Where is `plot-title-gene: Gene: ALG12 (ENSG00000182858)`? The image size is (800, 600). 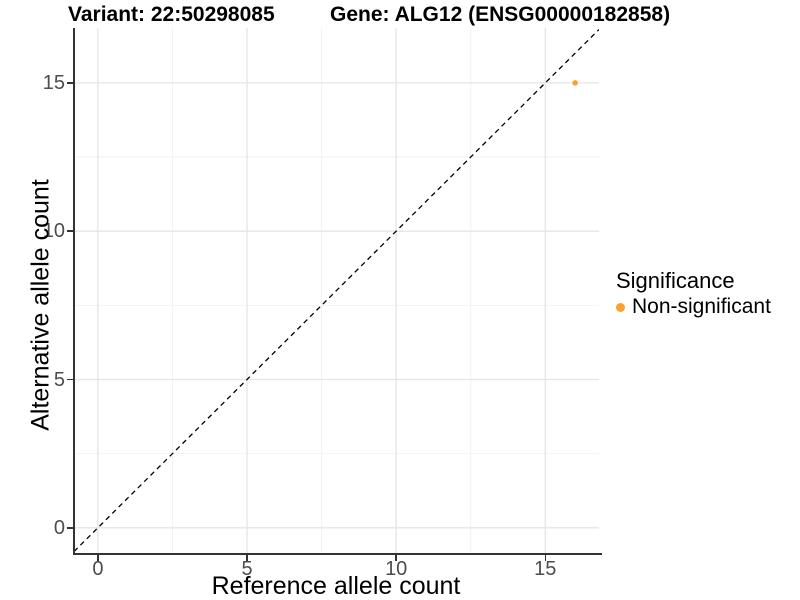 plot-title-gene: Gene: ALG12 (ENSG00000182858) is located at coordinates (500, 14).